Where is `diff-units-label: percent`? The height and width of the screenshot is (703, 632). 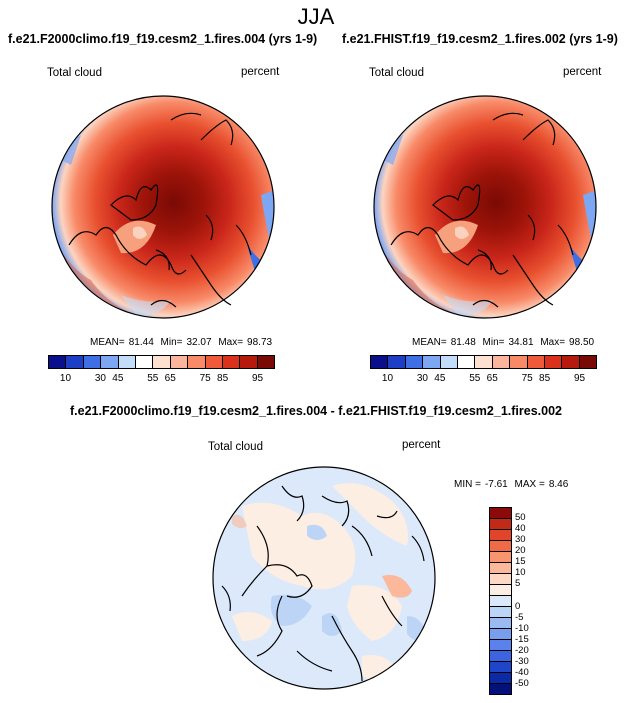
diff-units-label: percent is located at coordinates (421, 445).